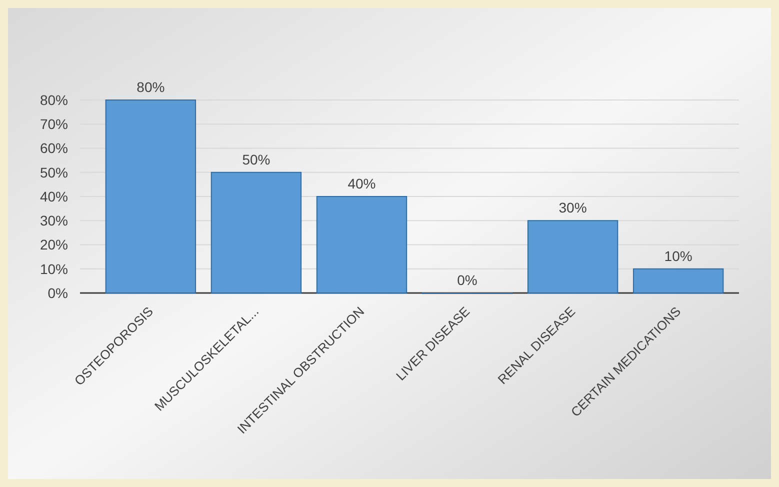  Describe the element at coordinates (54, 196) in the screenshot. I see `y-tick-label: 40%` at that location.